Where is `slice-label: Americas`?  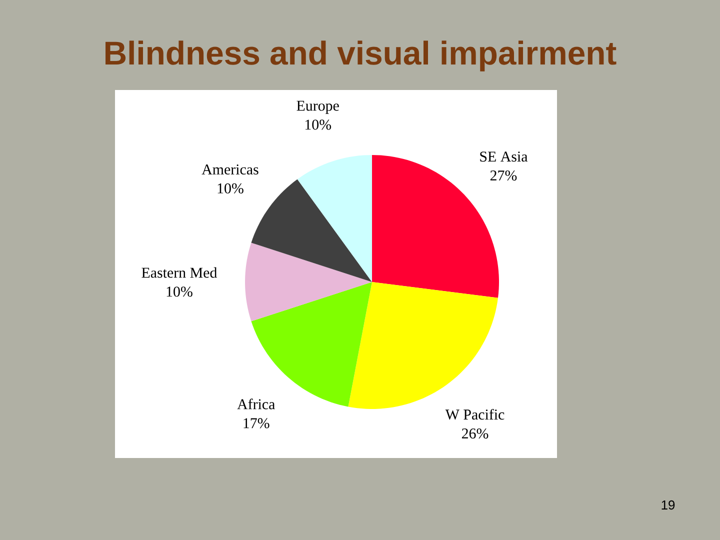
slice-label: Americas is located at coordinates (230, 169).